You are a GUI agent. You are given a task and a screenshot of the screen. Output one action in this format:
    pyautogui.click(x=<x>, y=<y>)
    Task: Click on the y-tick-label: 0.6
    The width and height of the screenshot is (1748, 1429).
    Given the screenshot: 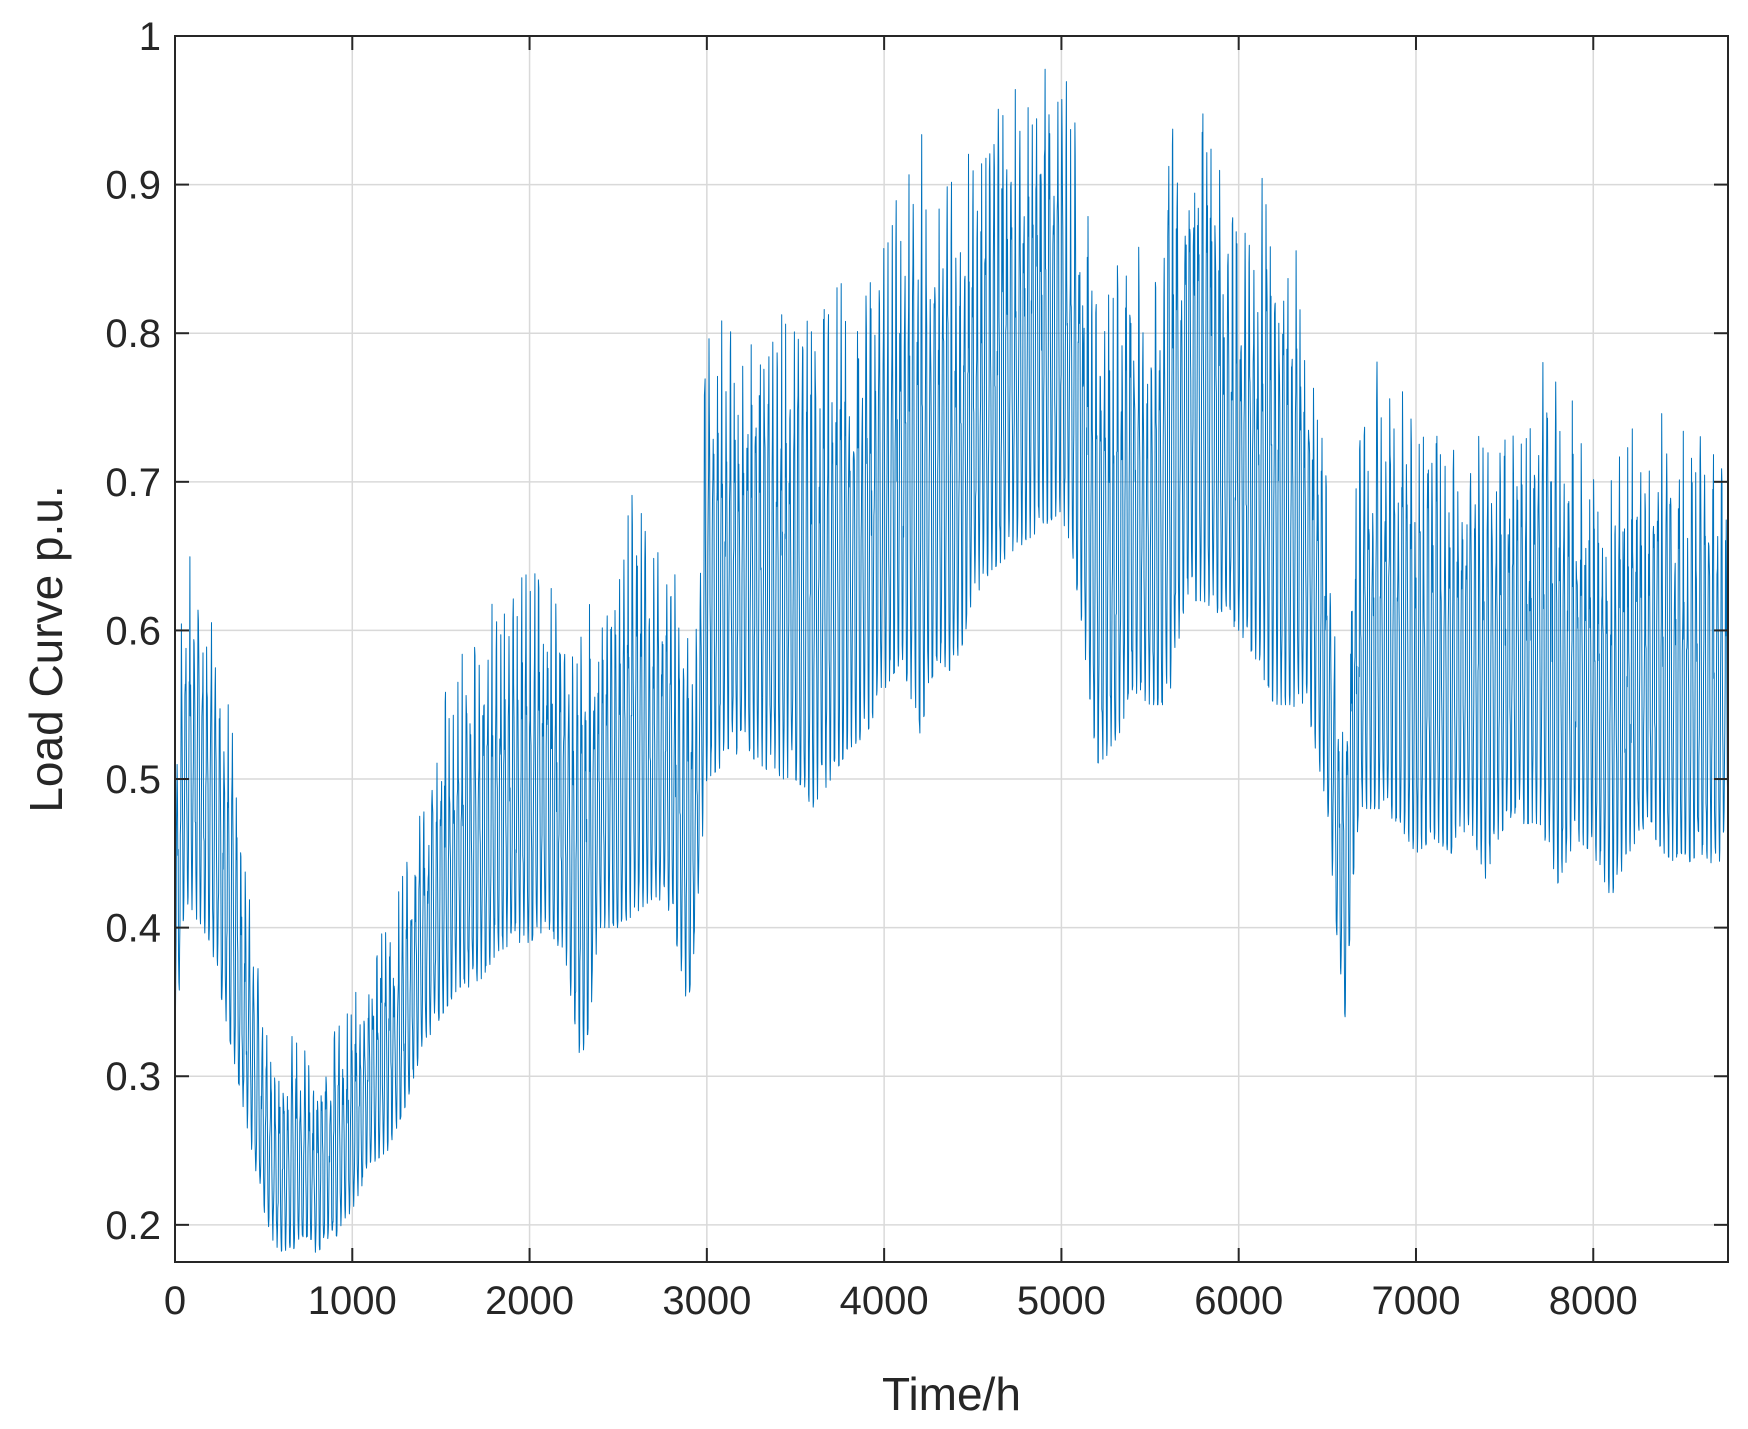 What is the action you would take?
    pyautogui.click(x=133, y=631)
    